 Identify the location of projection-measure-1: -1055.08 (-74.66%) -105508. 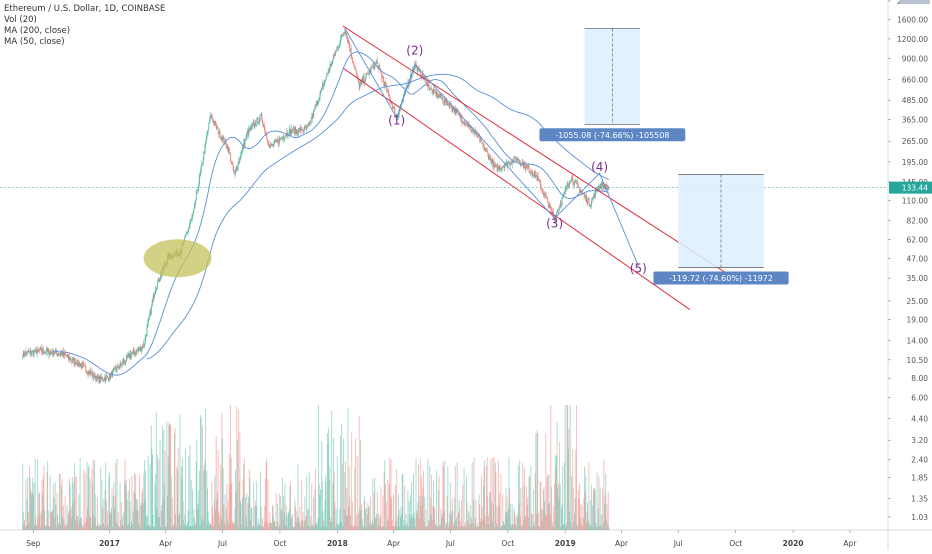
(612, 85).